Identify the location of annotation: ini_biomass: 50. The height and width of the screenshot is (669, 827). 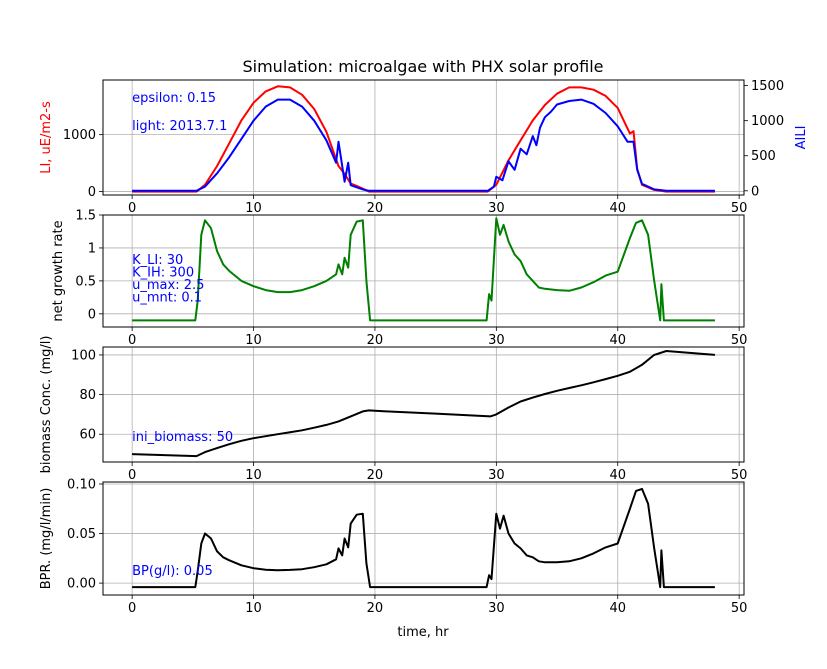
(182, 437).